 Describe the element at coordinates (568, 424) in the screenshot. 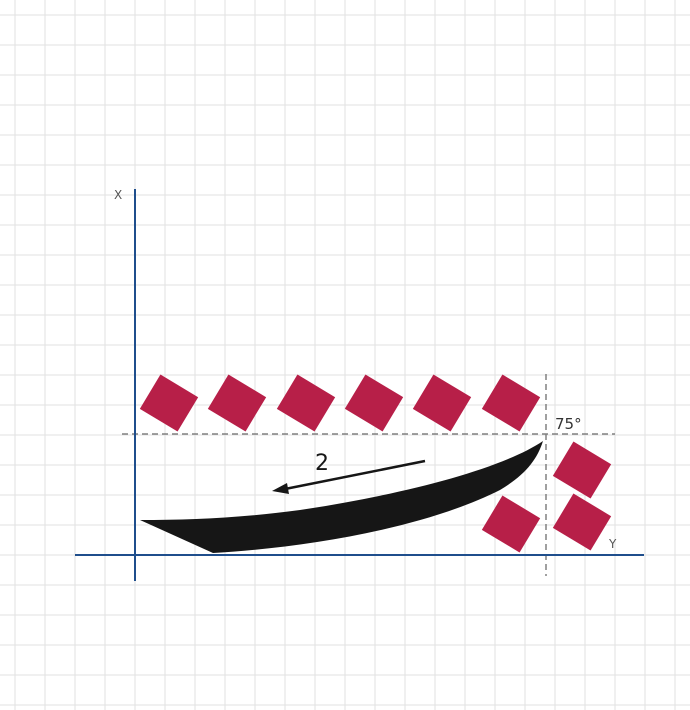

I see `angle-label: 75°` at that location.